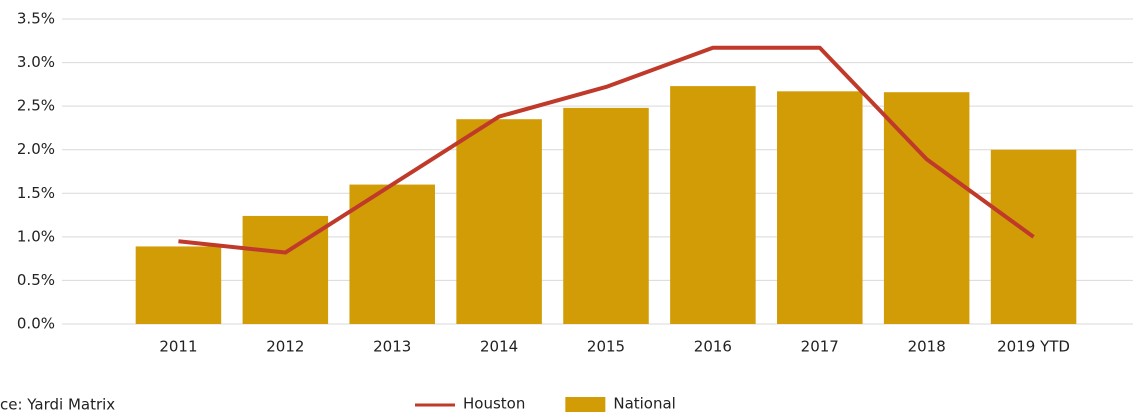 The height and width of the screenshot is (412, 1133). Describe the element at coordinates (285, 347) in the screenshot. I see `x-tick-label: 2012` at that location.